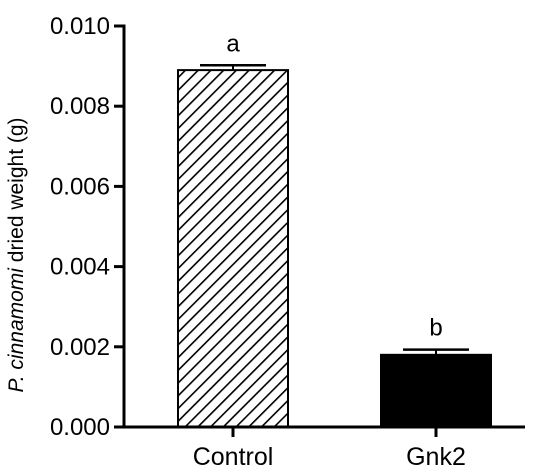 Image resolution: width=550 pixels, height=476 pixels. What do you see at coordinates (80, 186) in the screenshot?
I see `y-tick-label: 0.006` at bounding box center [80, 186].